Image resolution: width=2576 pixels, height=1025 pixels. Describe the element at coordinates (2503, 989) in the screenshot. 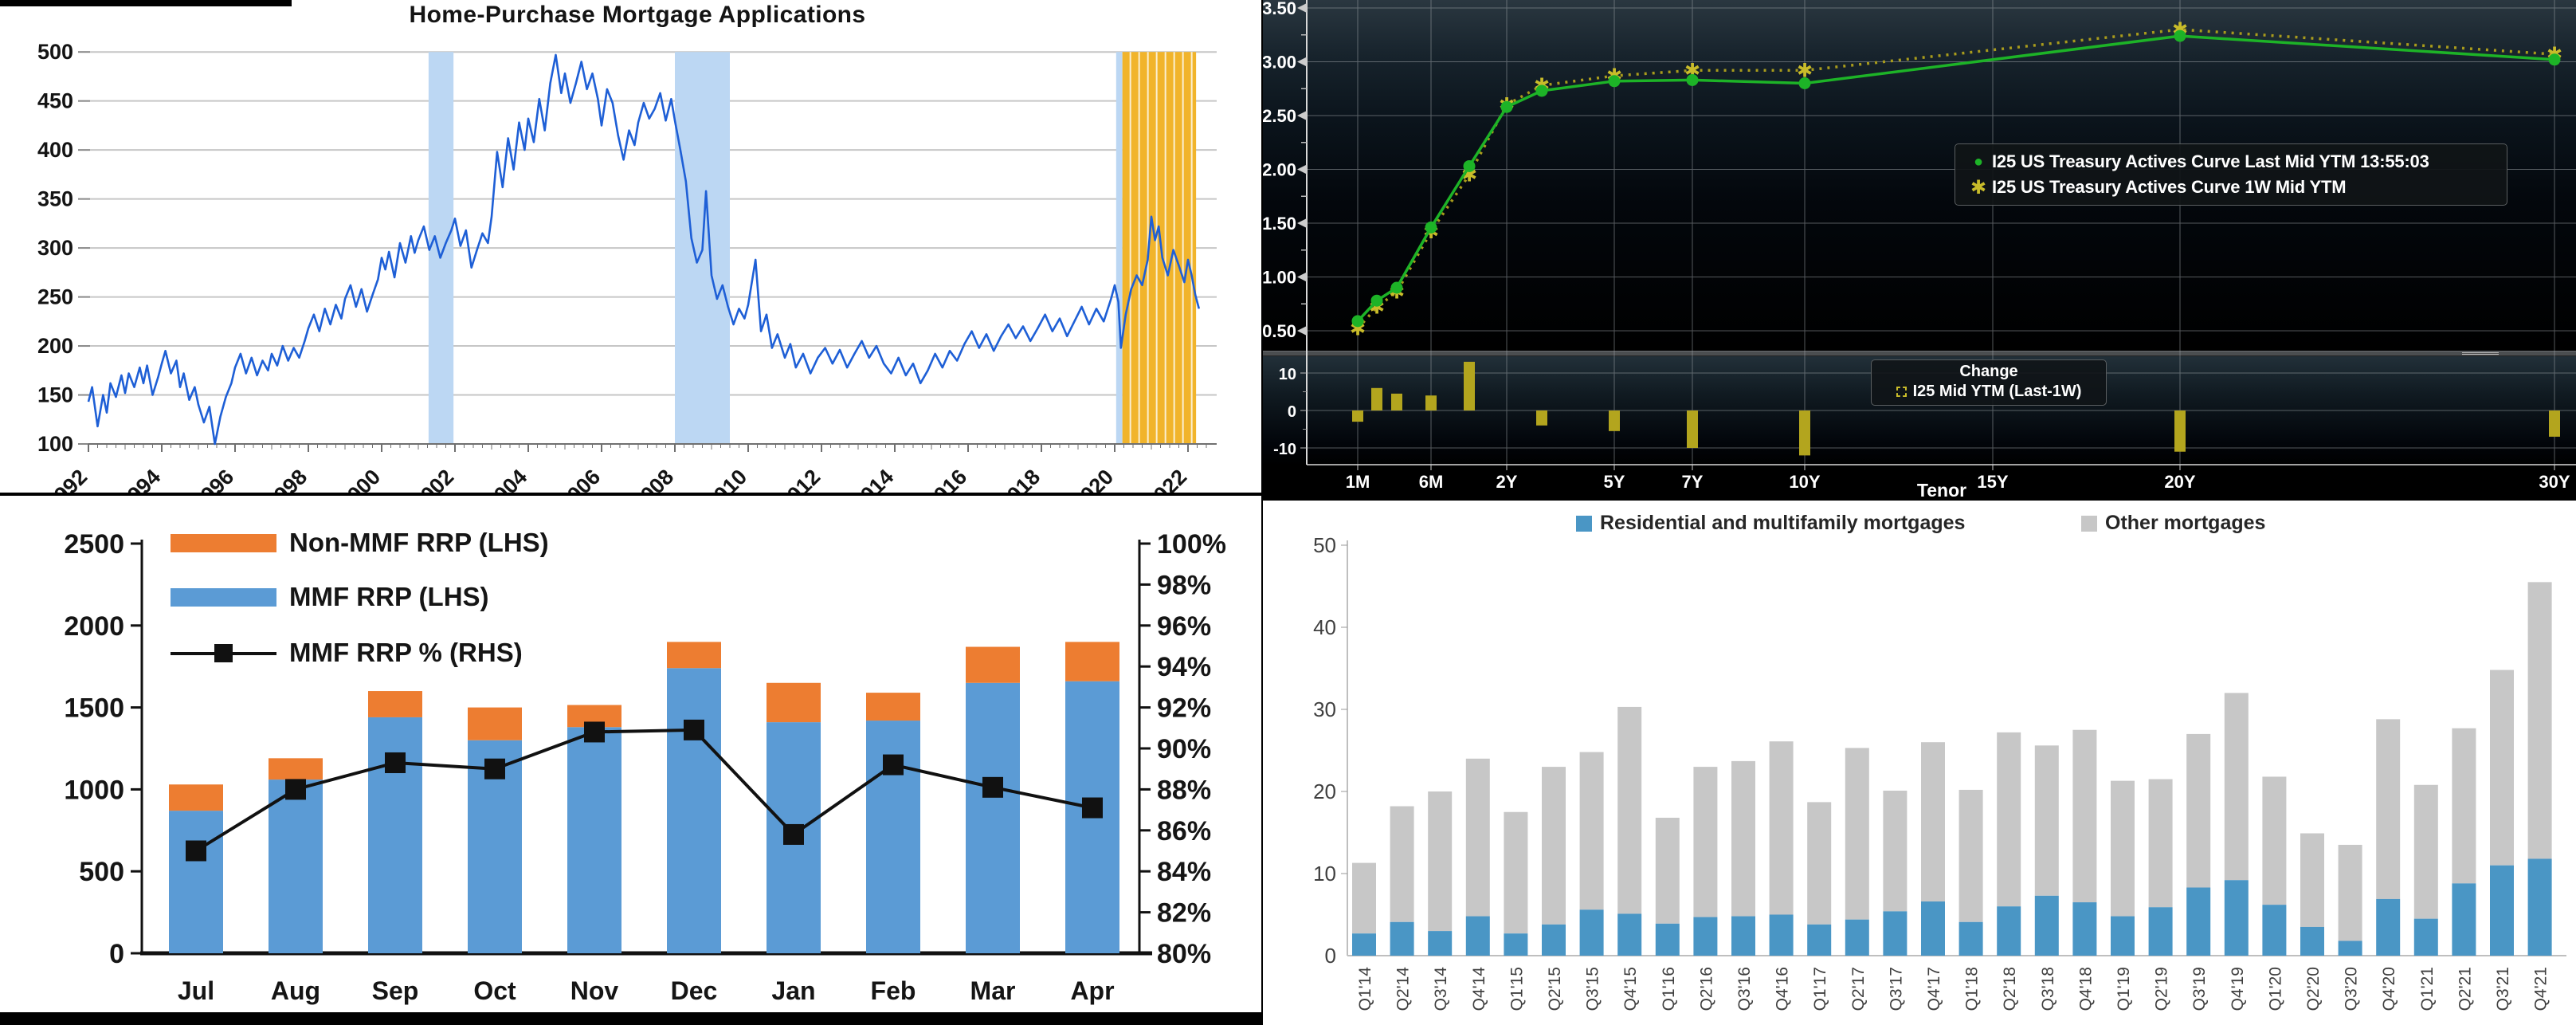

I see `quarter-label: Q3'21` at that location.